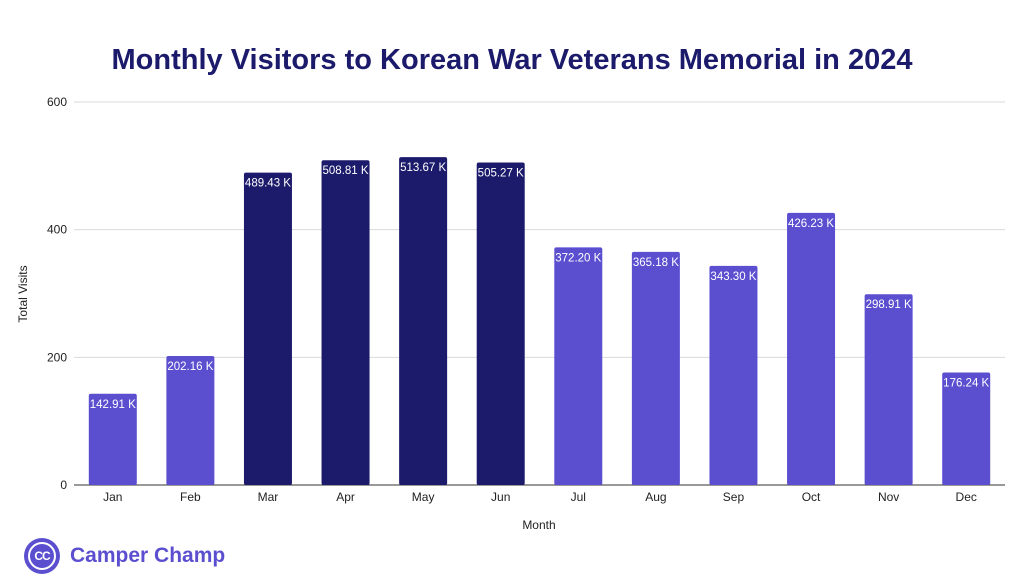  What do you see at coordinates (655, 497) in the screenshot?
I see `x-tick-label: Aug` at bounding box center [655, 497].